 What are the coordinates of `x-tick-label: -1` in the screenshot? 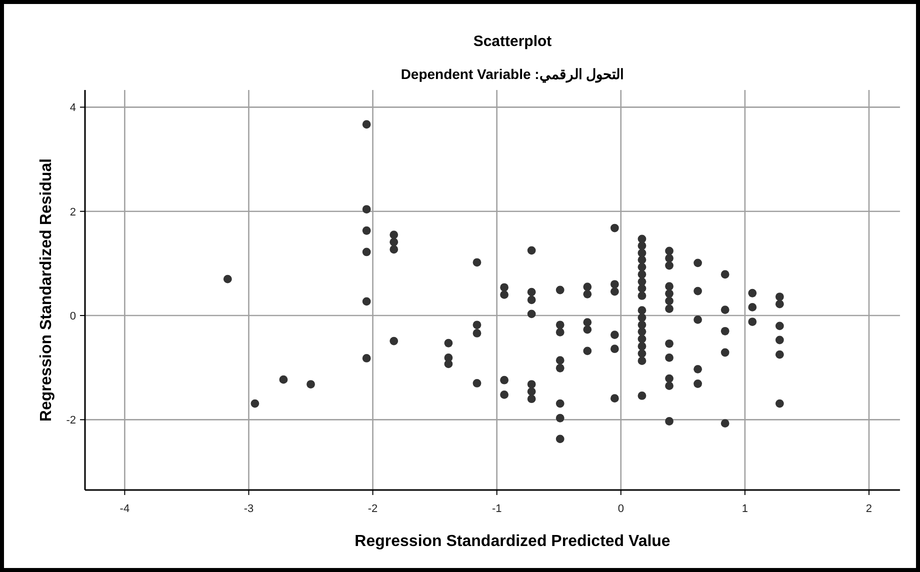 It's located at (497, 509).